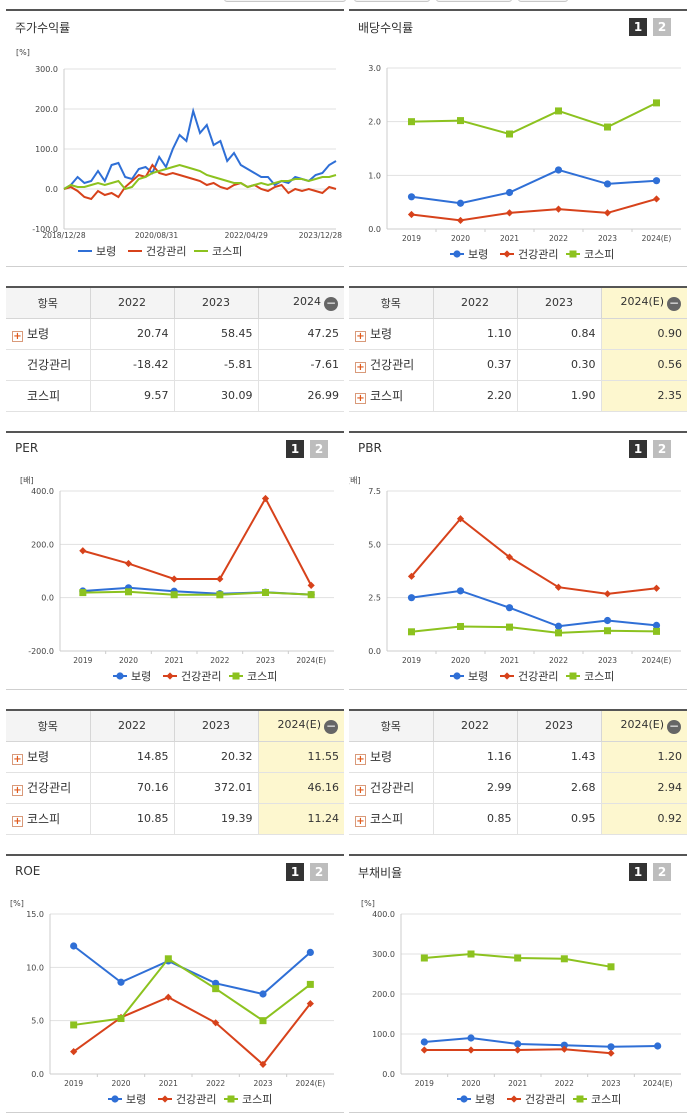  What do you see at coordinates (374, 175) in the screenshot?
I see `y-tick-label: 1.0` at bounding box center [374, 175].